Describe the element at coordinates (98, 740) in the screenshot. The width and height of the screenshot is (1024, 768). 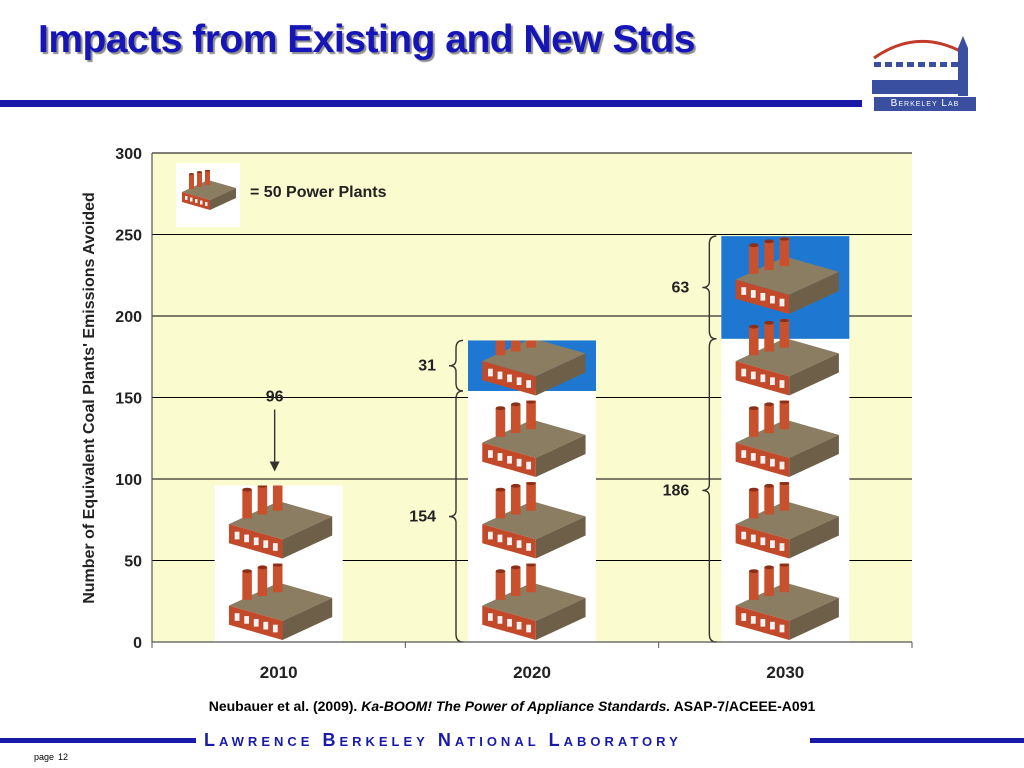
I see `footer-rule-left` at that location.